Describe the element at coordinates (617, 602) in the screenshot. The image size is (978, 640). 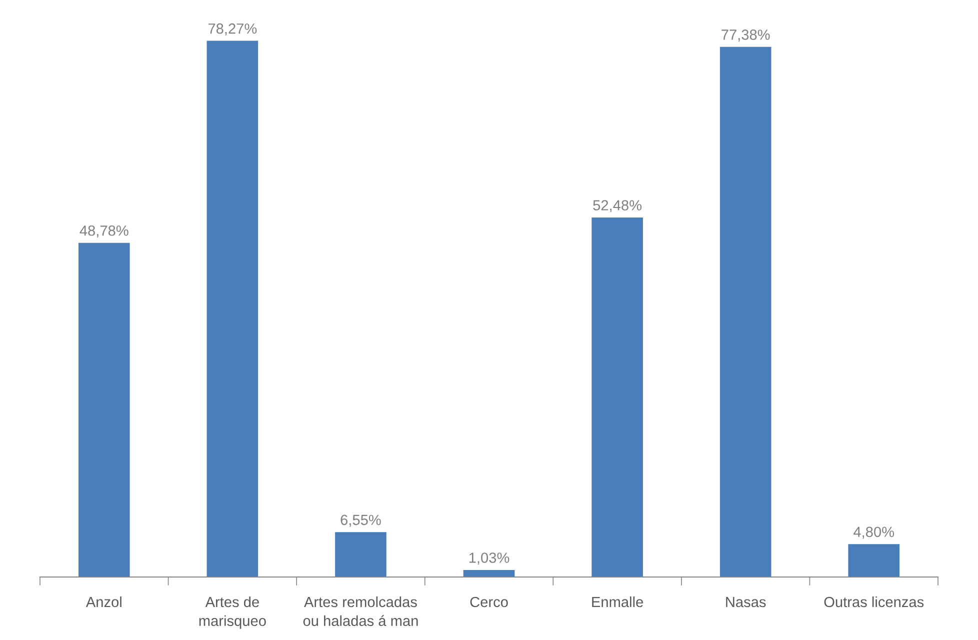
I see `x-tick-label: Enmalle` at that location.